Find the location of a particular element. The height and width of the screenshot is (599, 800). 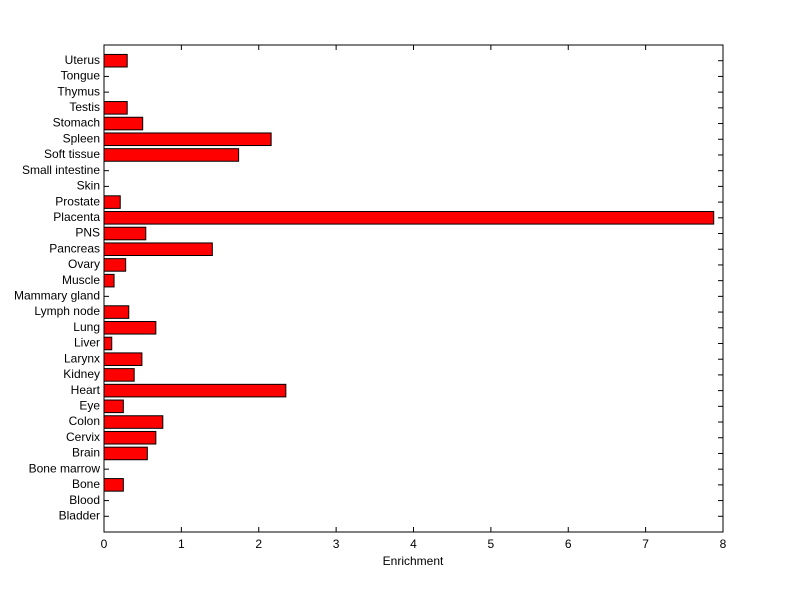

x-tick-label: 3 is located at coordinates (336, 544).